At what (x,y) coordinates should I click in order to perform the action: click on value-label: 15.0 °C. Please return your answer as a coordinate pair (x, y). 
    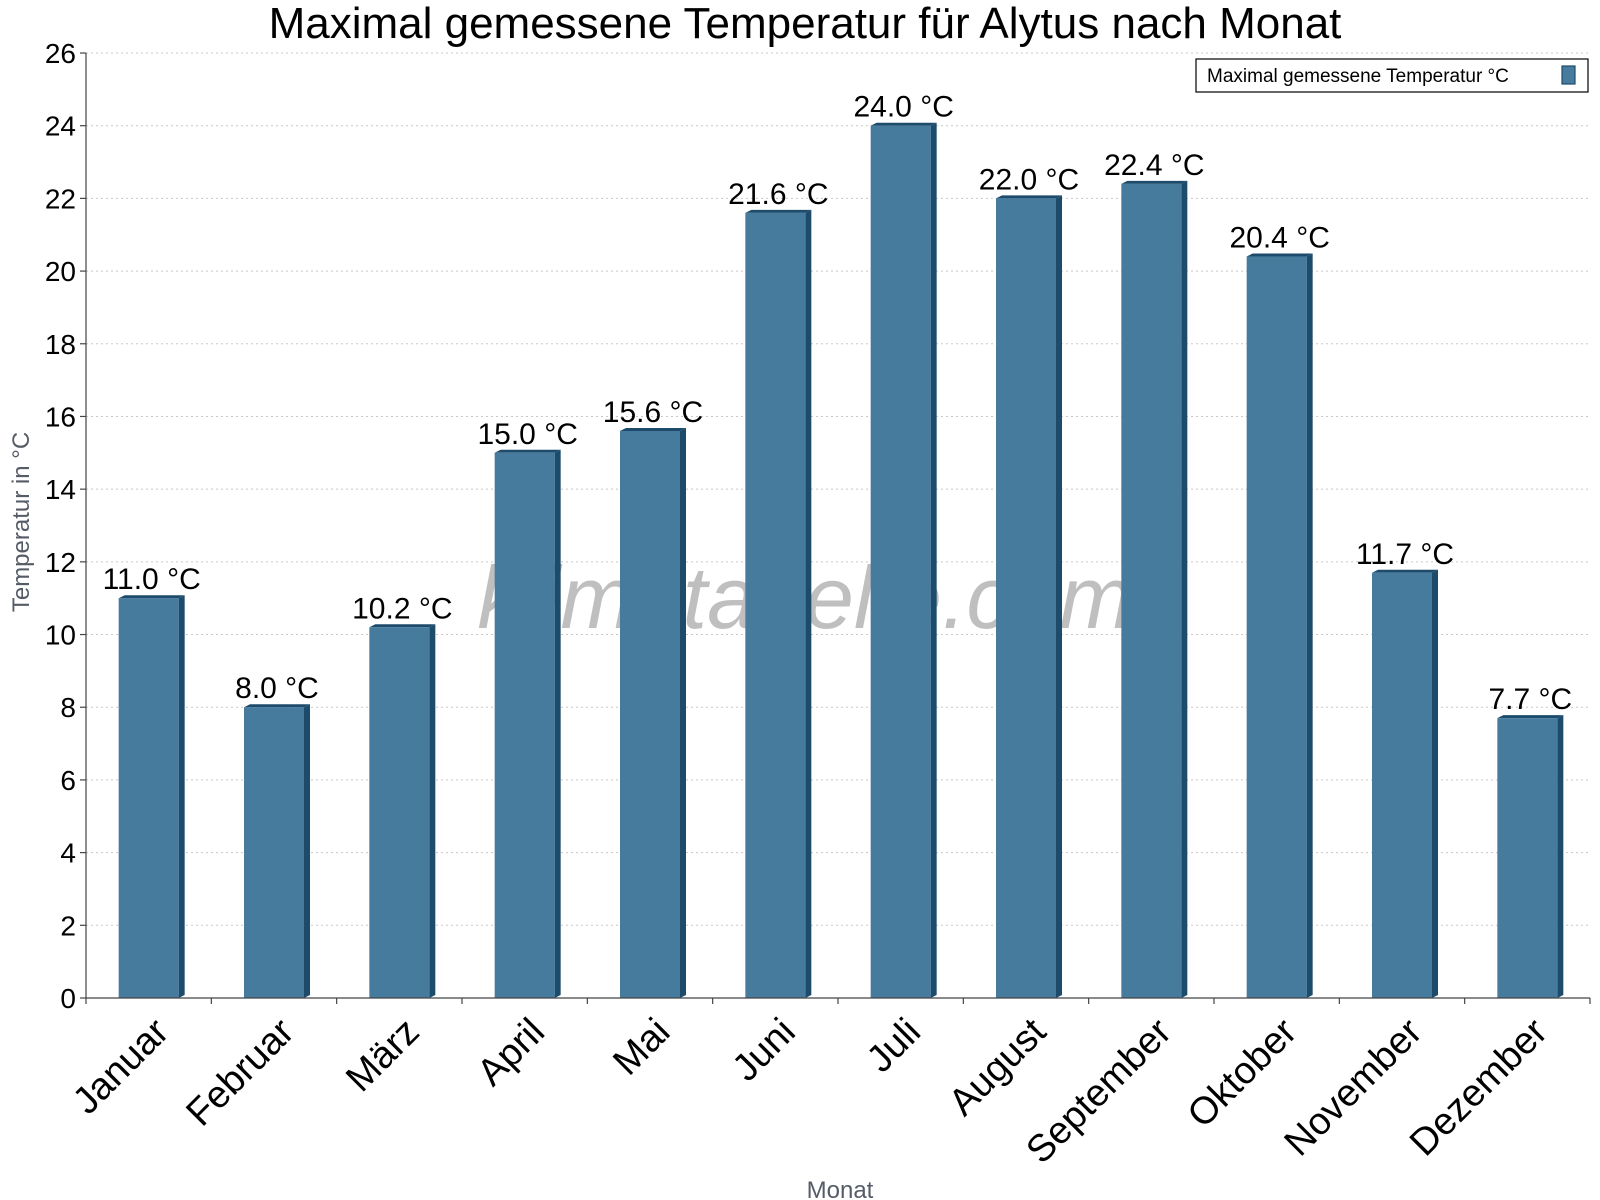
    Looking at the image, I should click on (527, 434).